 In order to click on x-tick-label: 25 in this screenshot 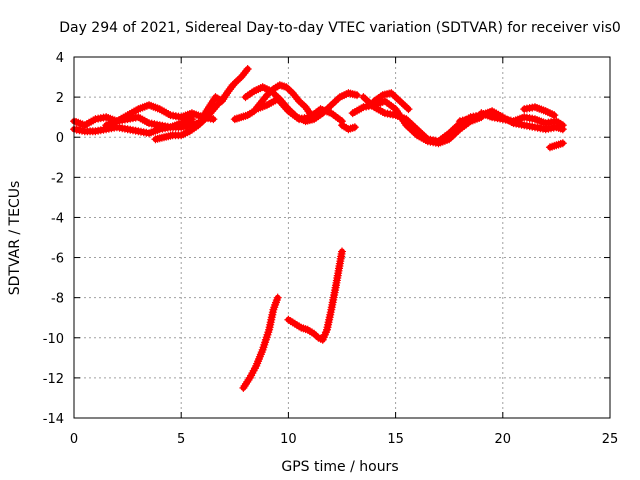, I will do `click(610, 439)`.